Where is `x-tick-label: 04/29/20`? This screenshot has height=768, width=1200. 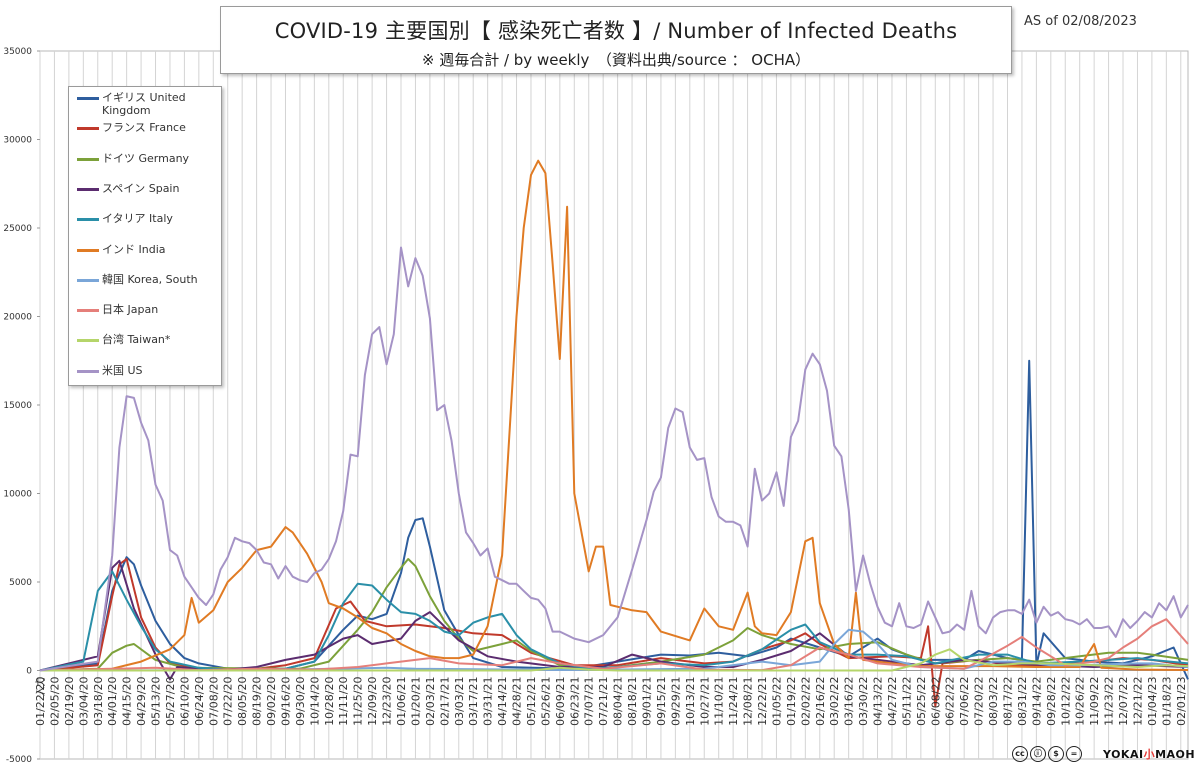 x-tick-label: 04/29/20 is located at coordinates (141, 701).